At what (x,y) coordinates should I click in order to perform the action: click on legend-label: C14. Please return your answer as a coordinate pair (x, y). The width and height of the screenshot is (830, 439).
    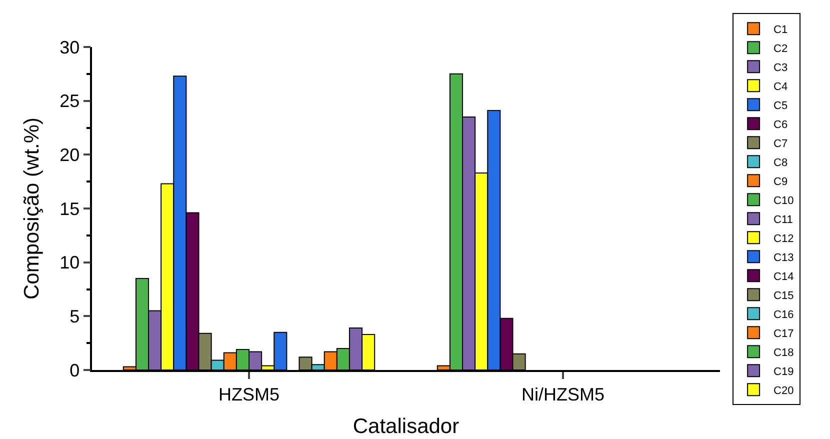
    Looking at the image, I should click on (784, 276).